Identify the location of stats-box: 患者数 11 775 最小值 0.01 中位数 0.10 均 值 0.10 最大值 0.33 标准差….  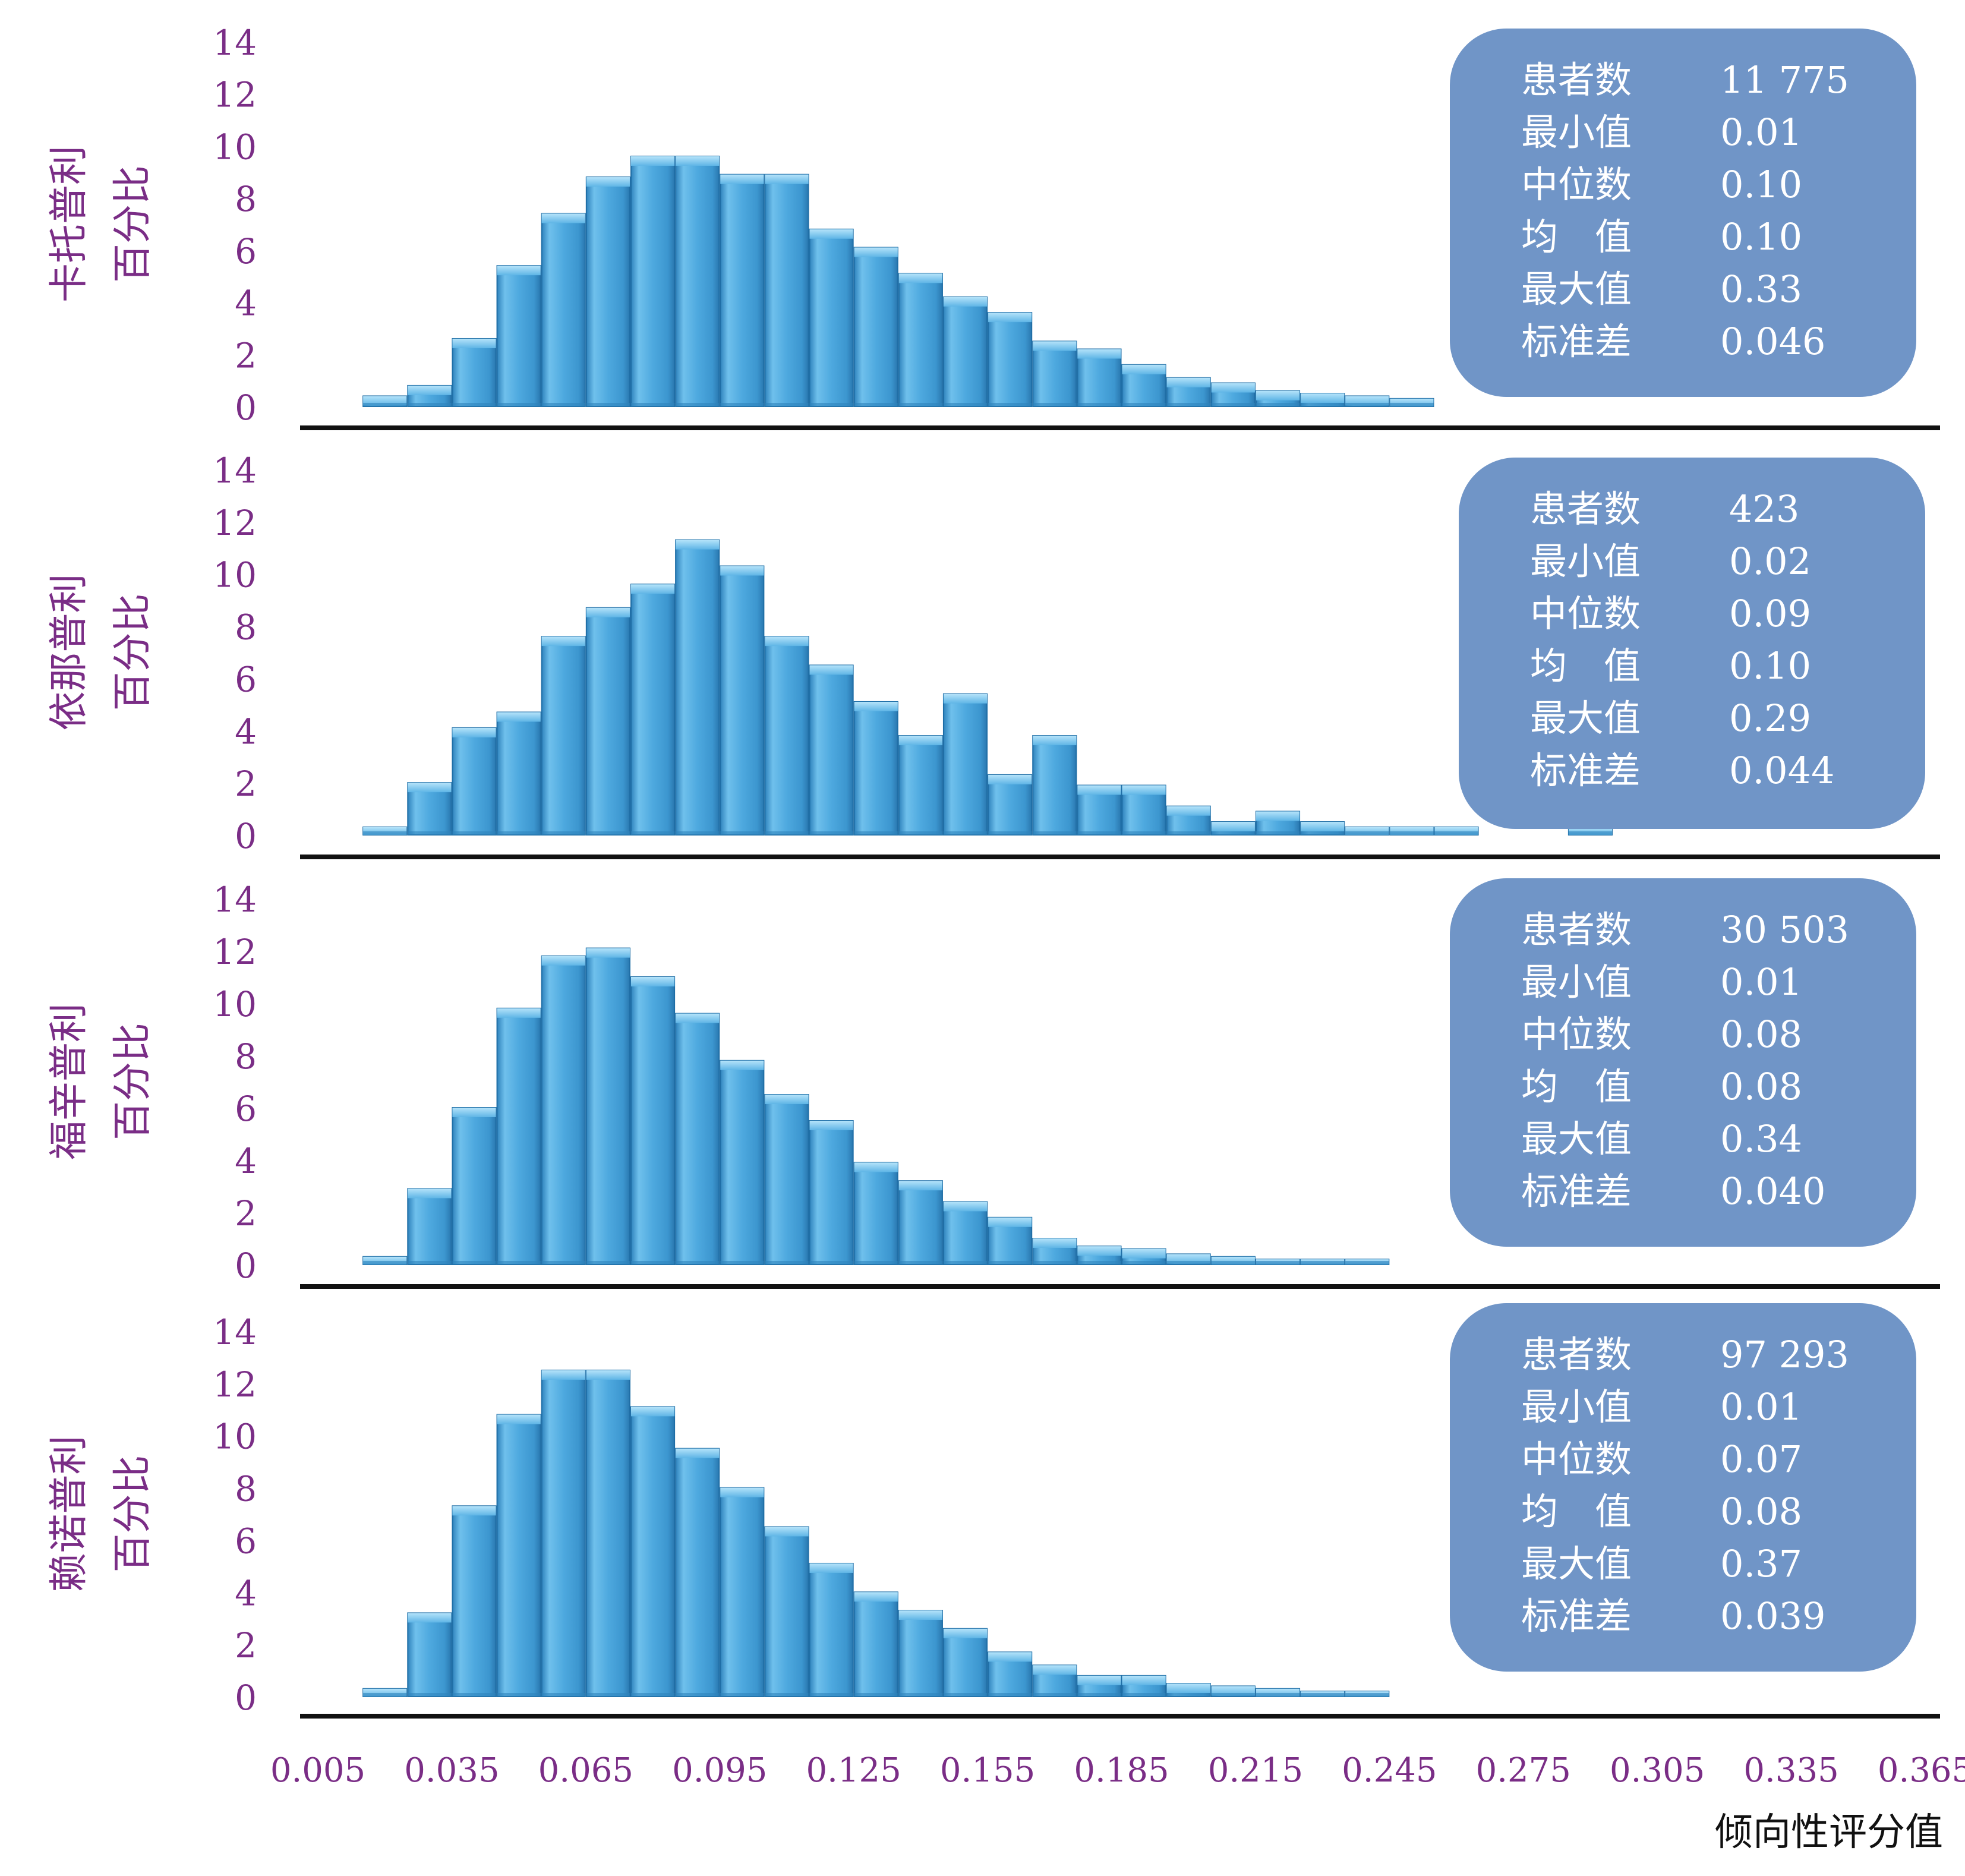
(1683, 213).